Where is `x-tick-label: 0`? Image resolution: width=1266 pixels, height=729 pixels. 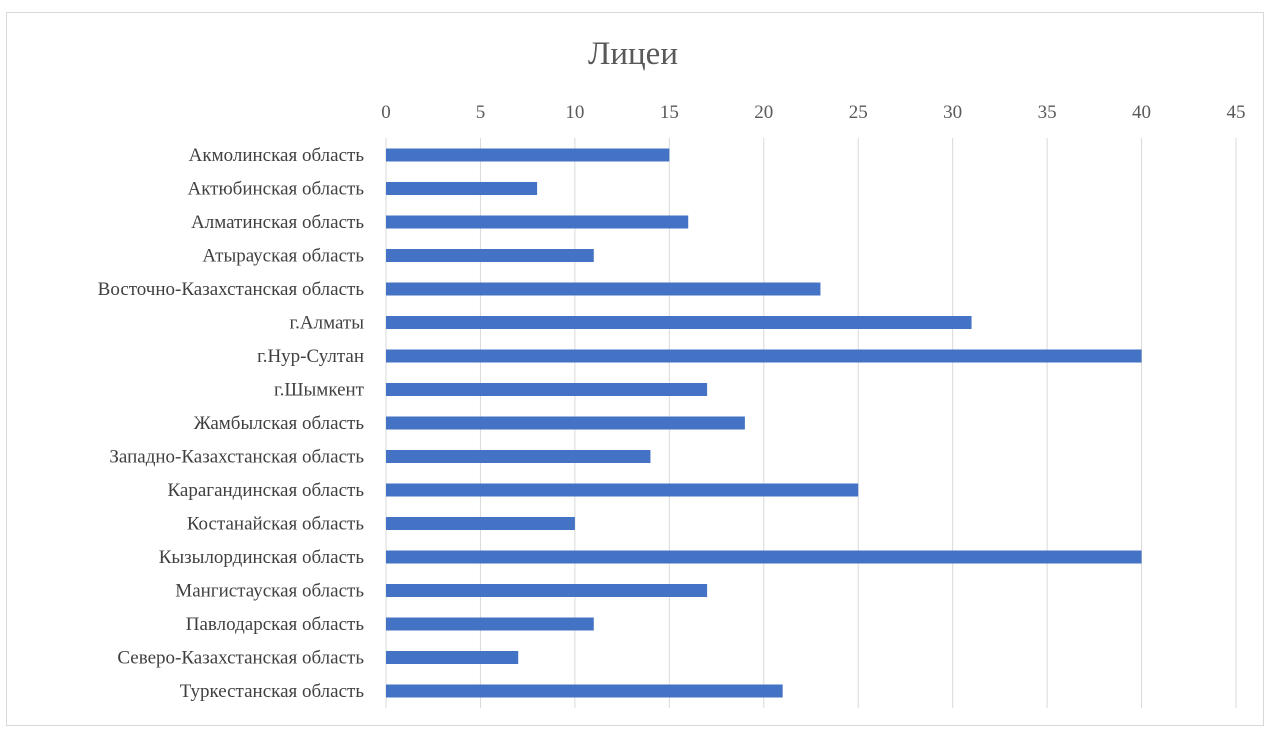 x-tick-label: 0 is located at coordinates (386, 112).